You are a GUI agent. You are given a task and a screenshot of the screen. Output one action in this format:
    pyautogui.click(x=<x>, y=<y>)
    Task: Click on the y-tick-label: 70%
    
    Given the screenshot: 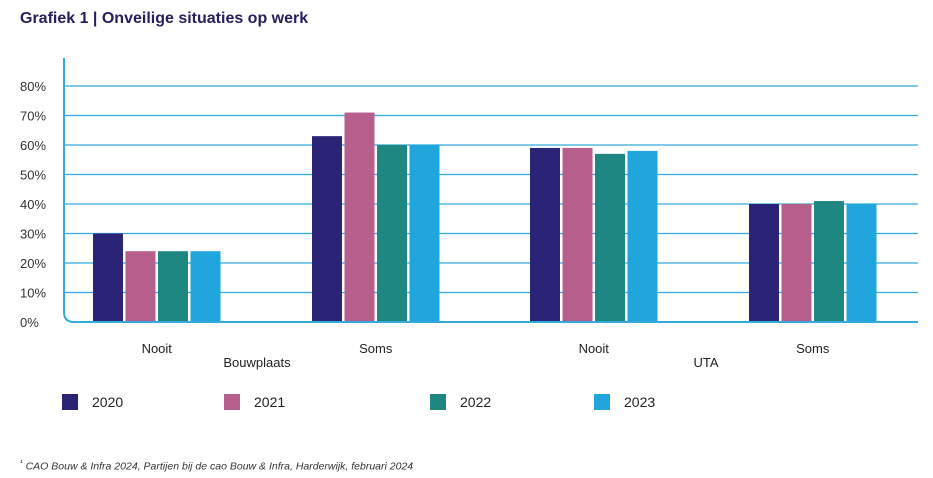 What is the action you would take?
    pyautogui.click(x=33, y=116)
    